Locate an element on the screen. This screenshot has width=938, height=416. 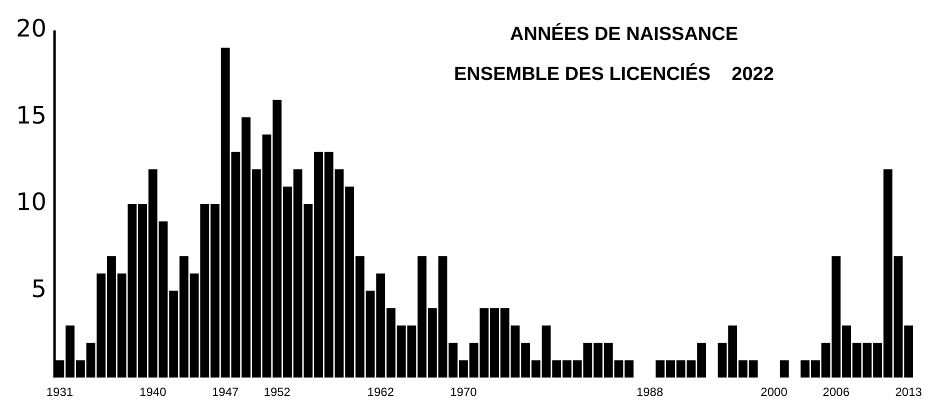
y-tick-label: 10 is located at coordinates (31, 202).